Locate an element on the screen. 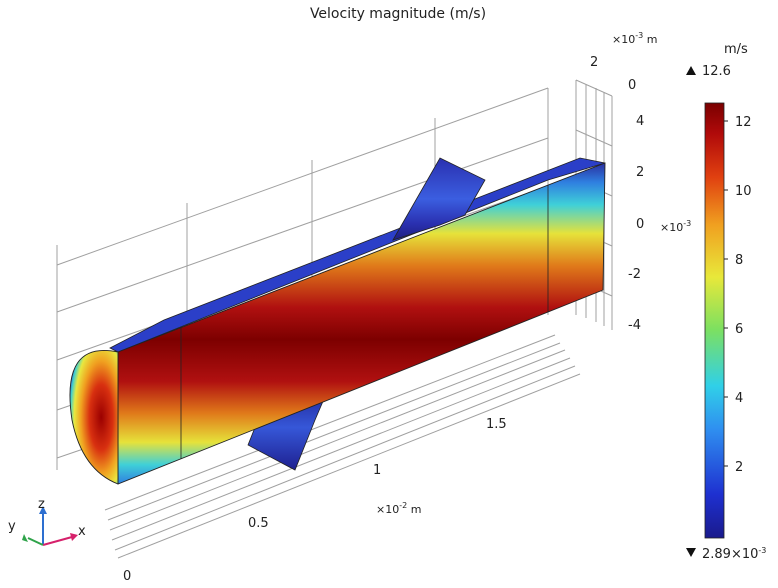  z-axis: ×10-3 m 2 0 4 2 0 -2 -4 is located at coordinates (623, 182).